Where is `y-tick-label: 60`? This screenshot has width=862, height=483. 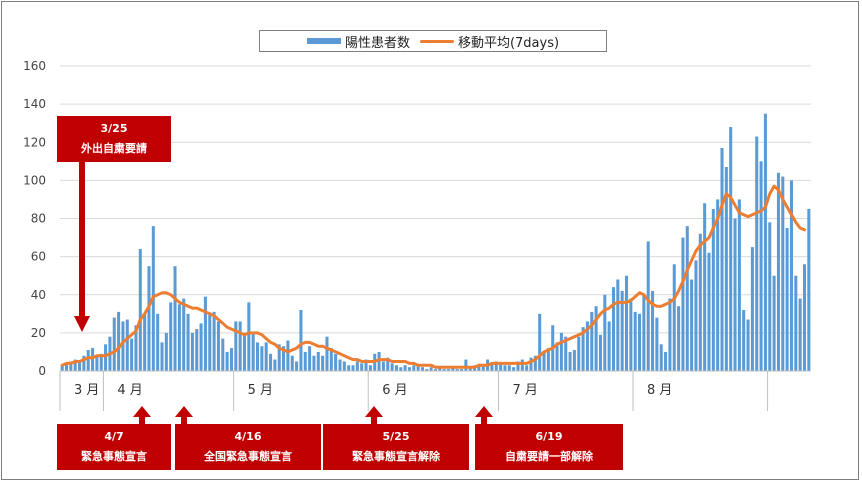 y-tick-label: 60 is located at coordinates (38, 257).